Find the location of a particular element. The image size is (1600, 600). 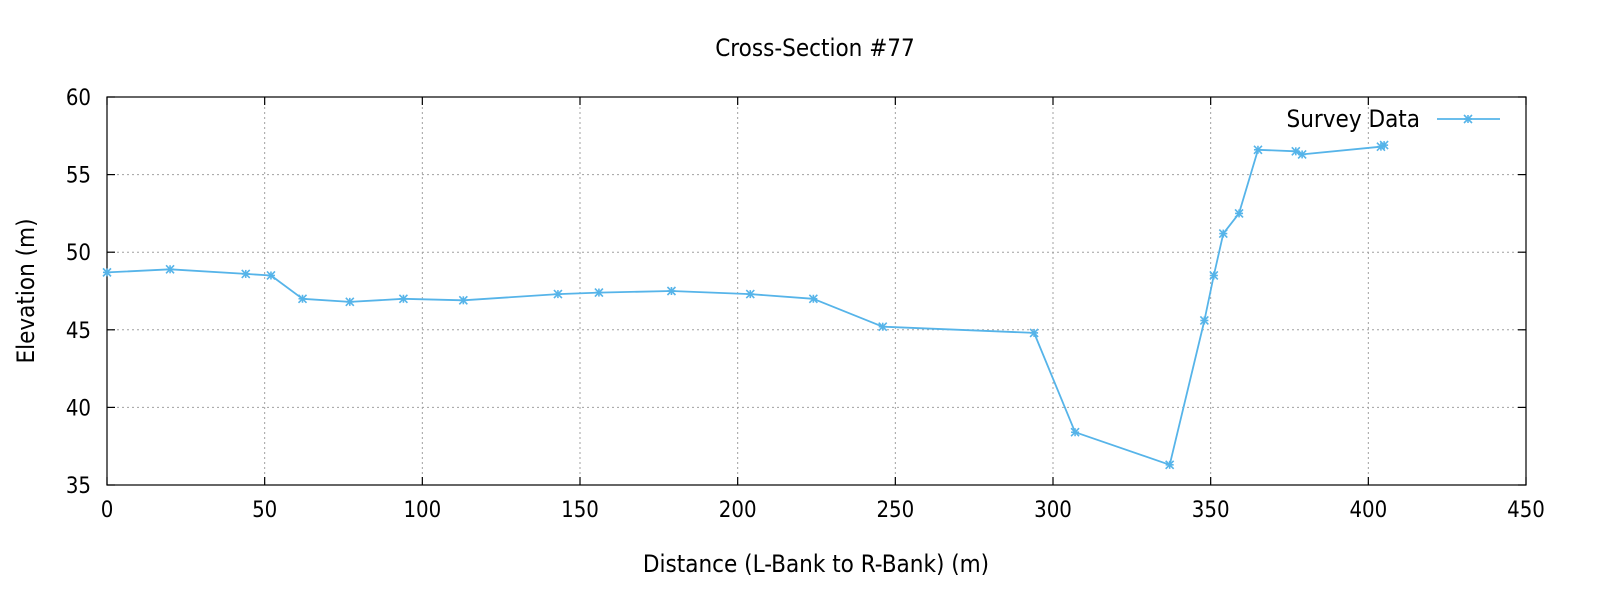

x-tick-label: 50 is located at coordinates (264, 510).